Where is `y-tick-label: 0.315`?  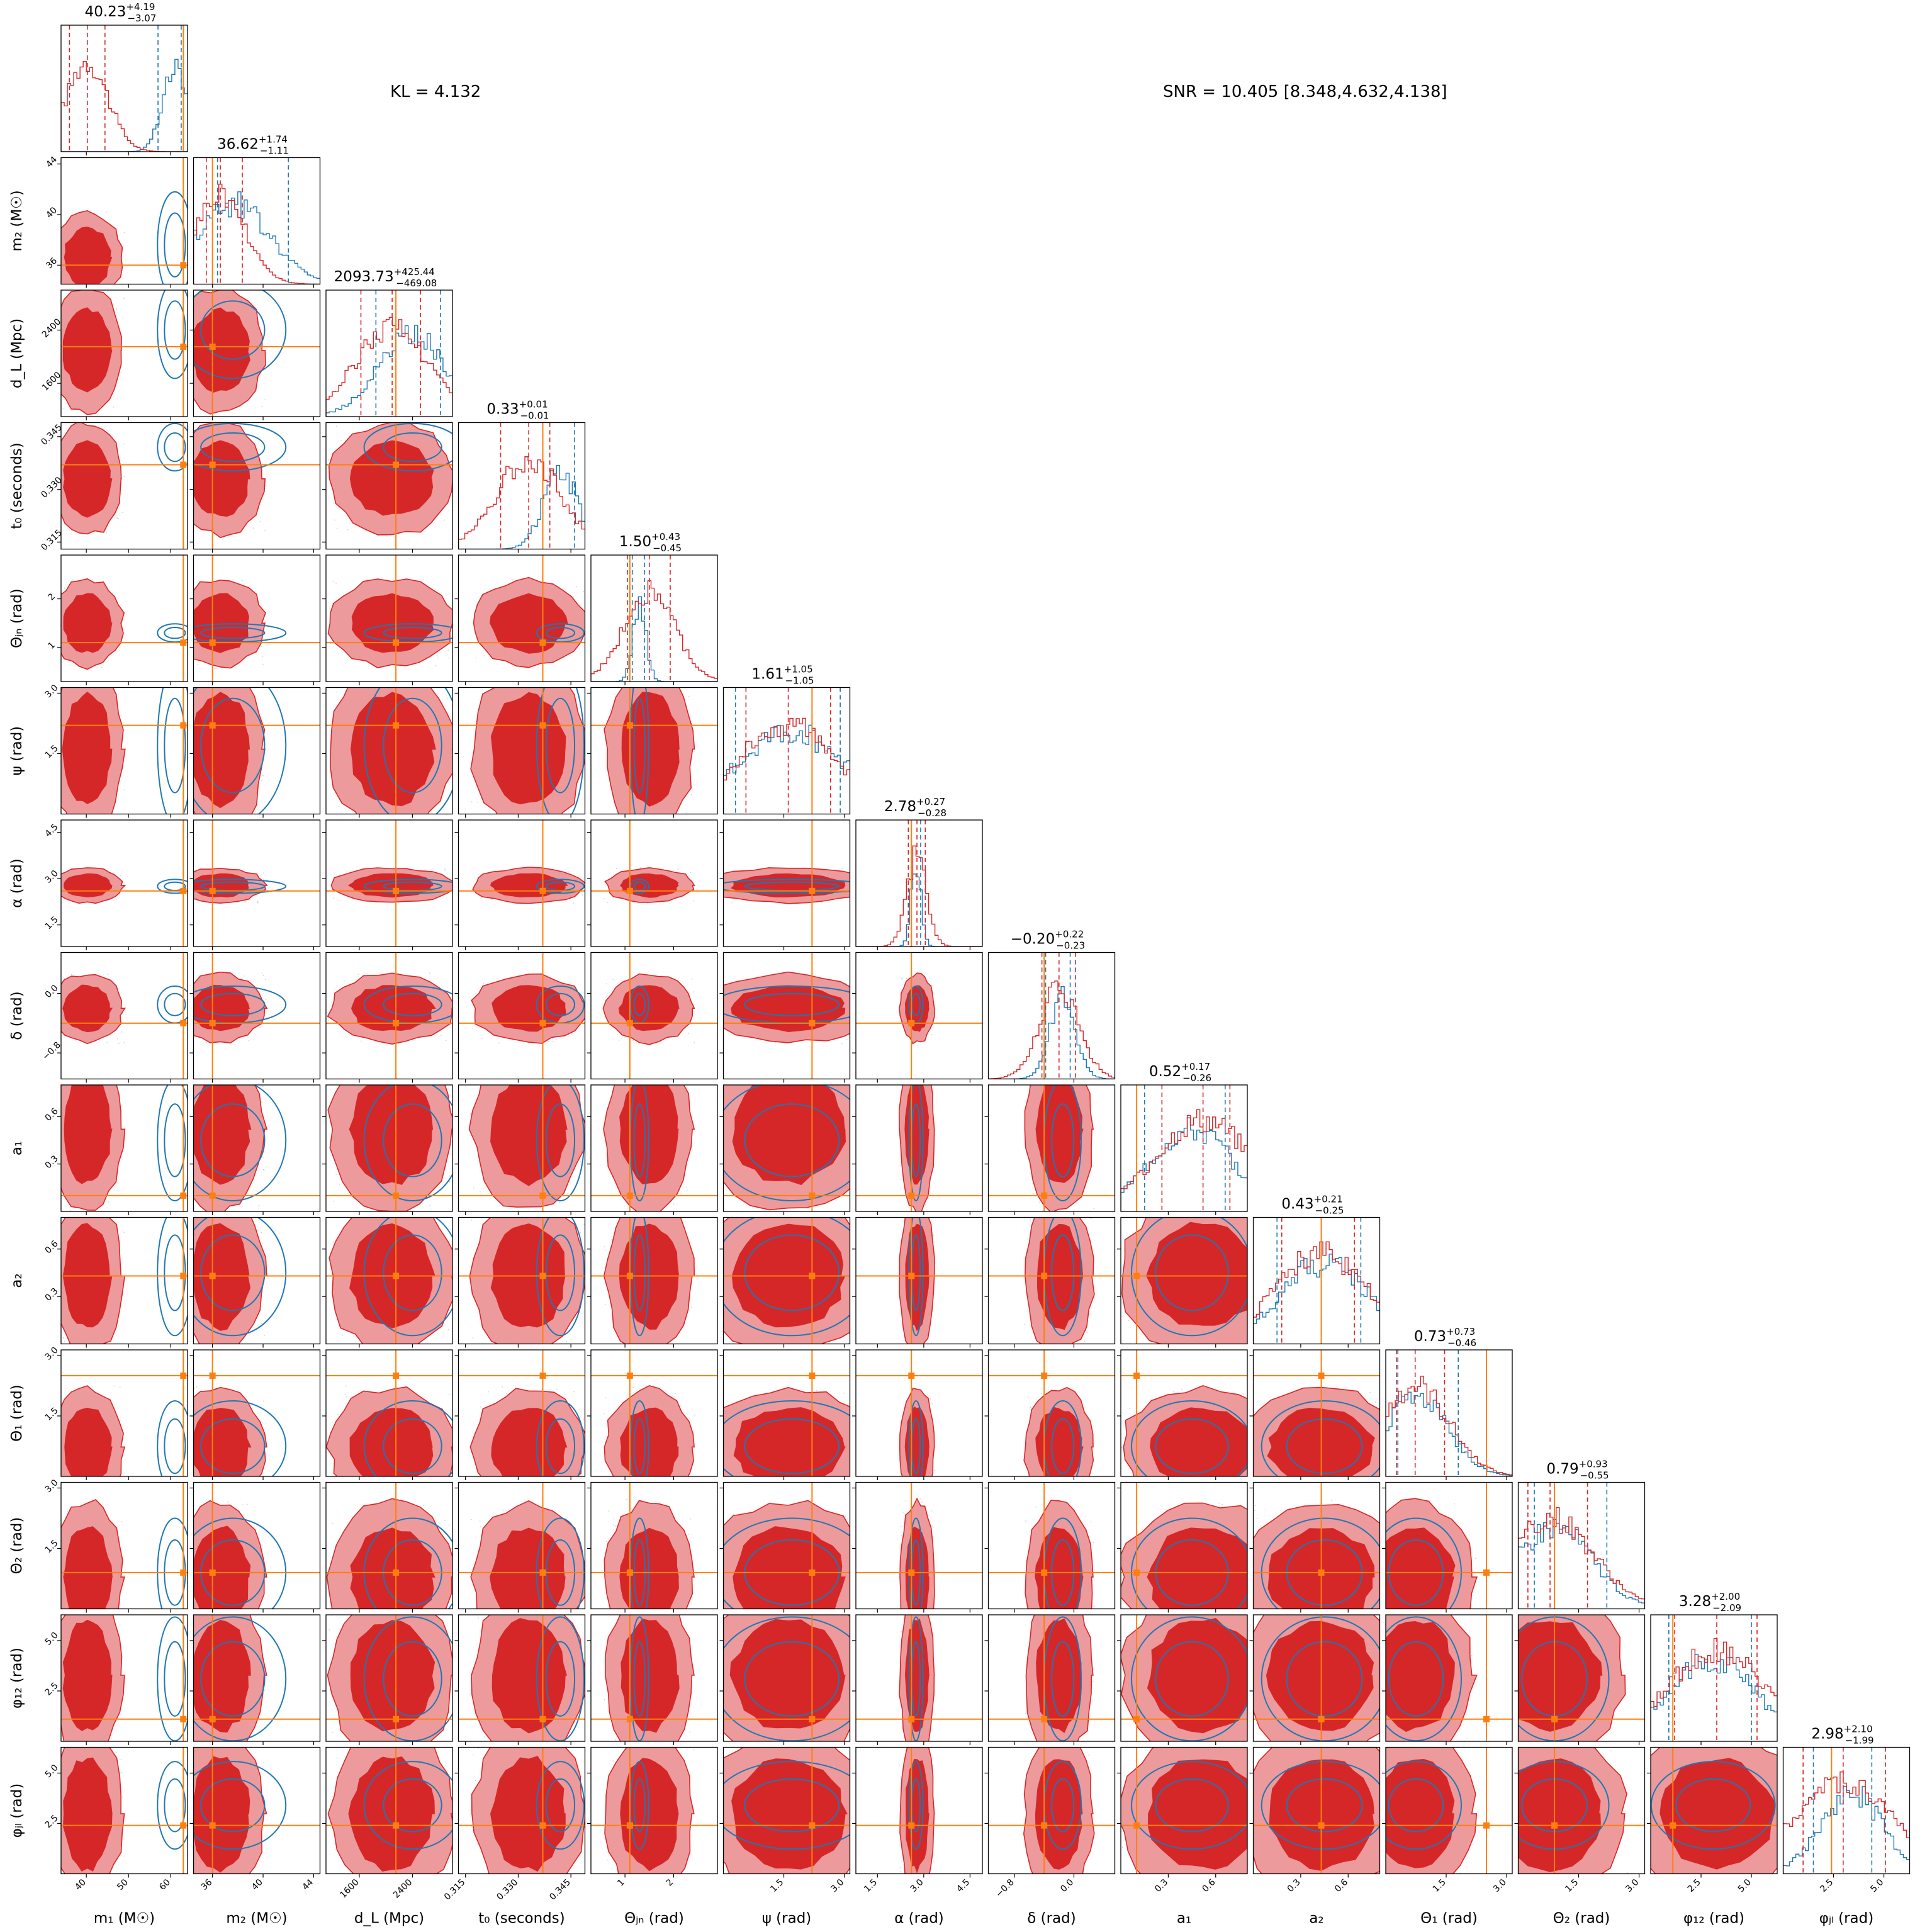 y-tick-label: 0.315 is located at coordinates (51, 540).